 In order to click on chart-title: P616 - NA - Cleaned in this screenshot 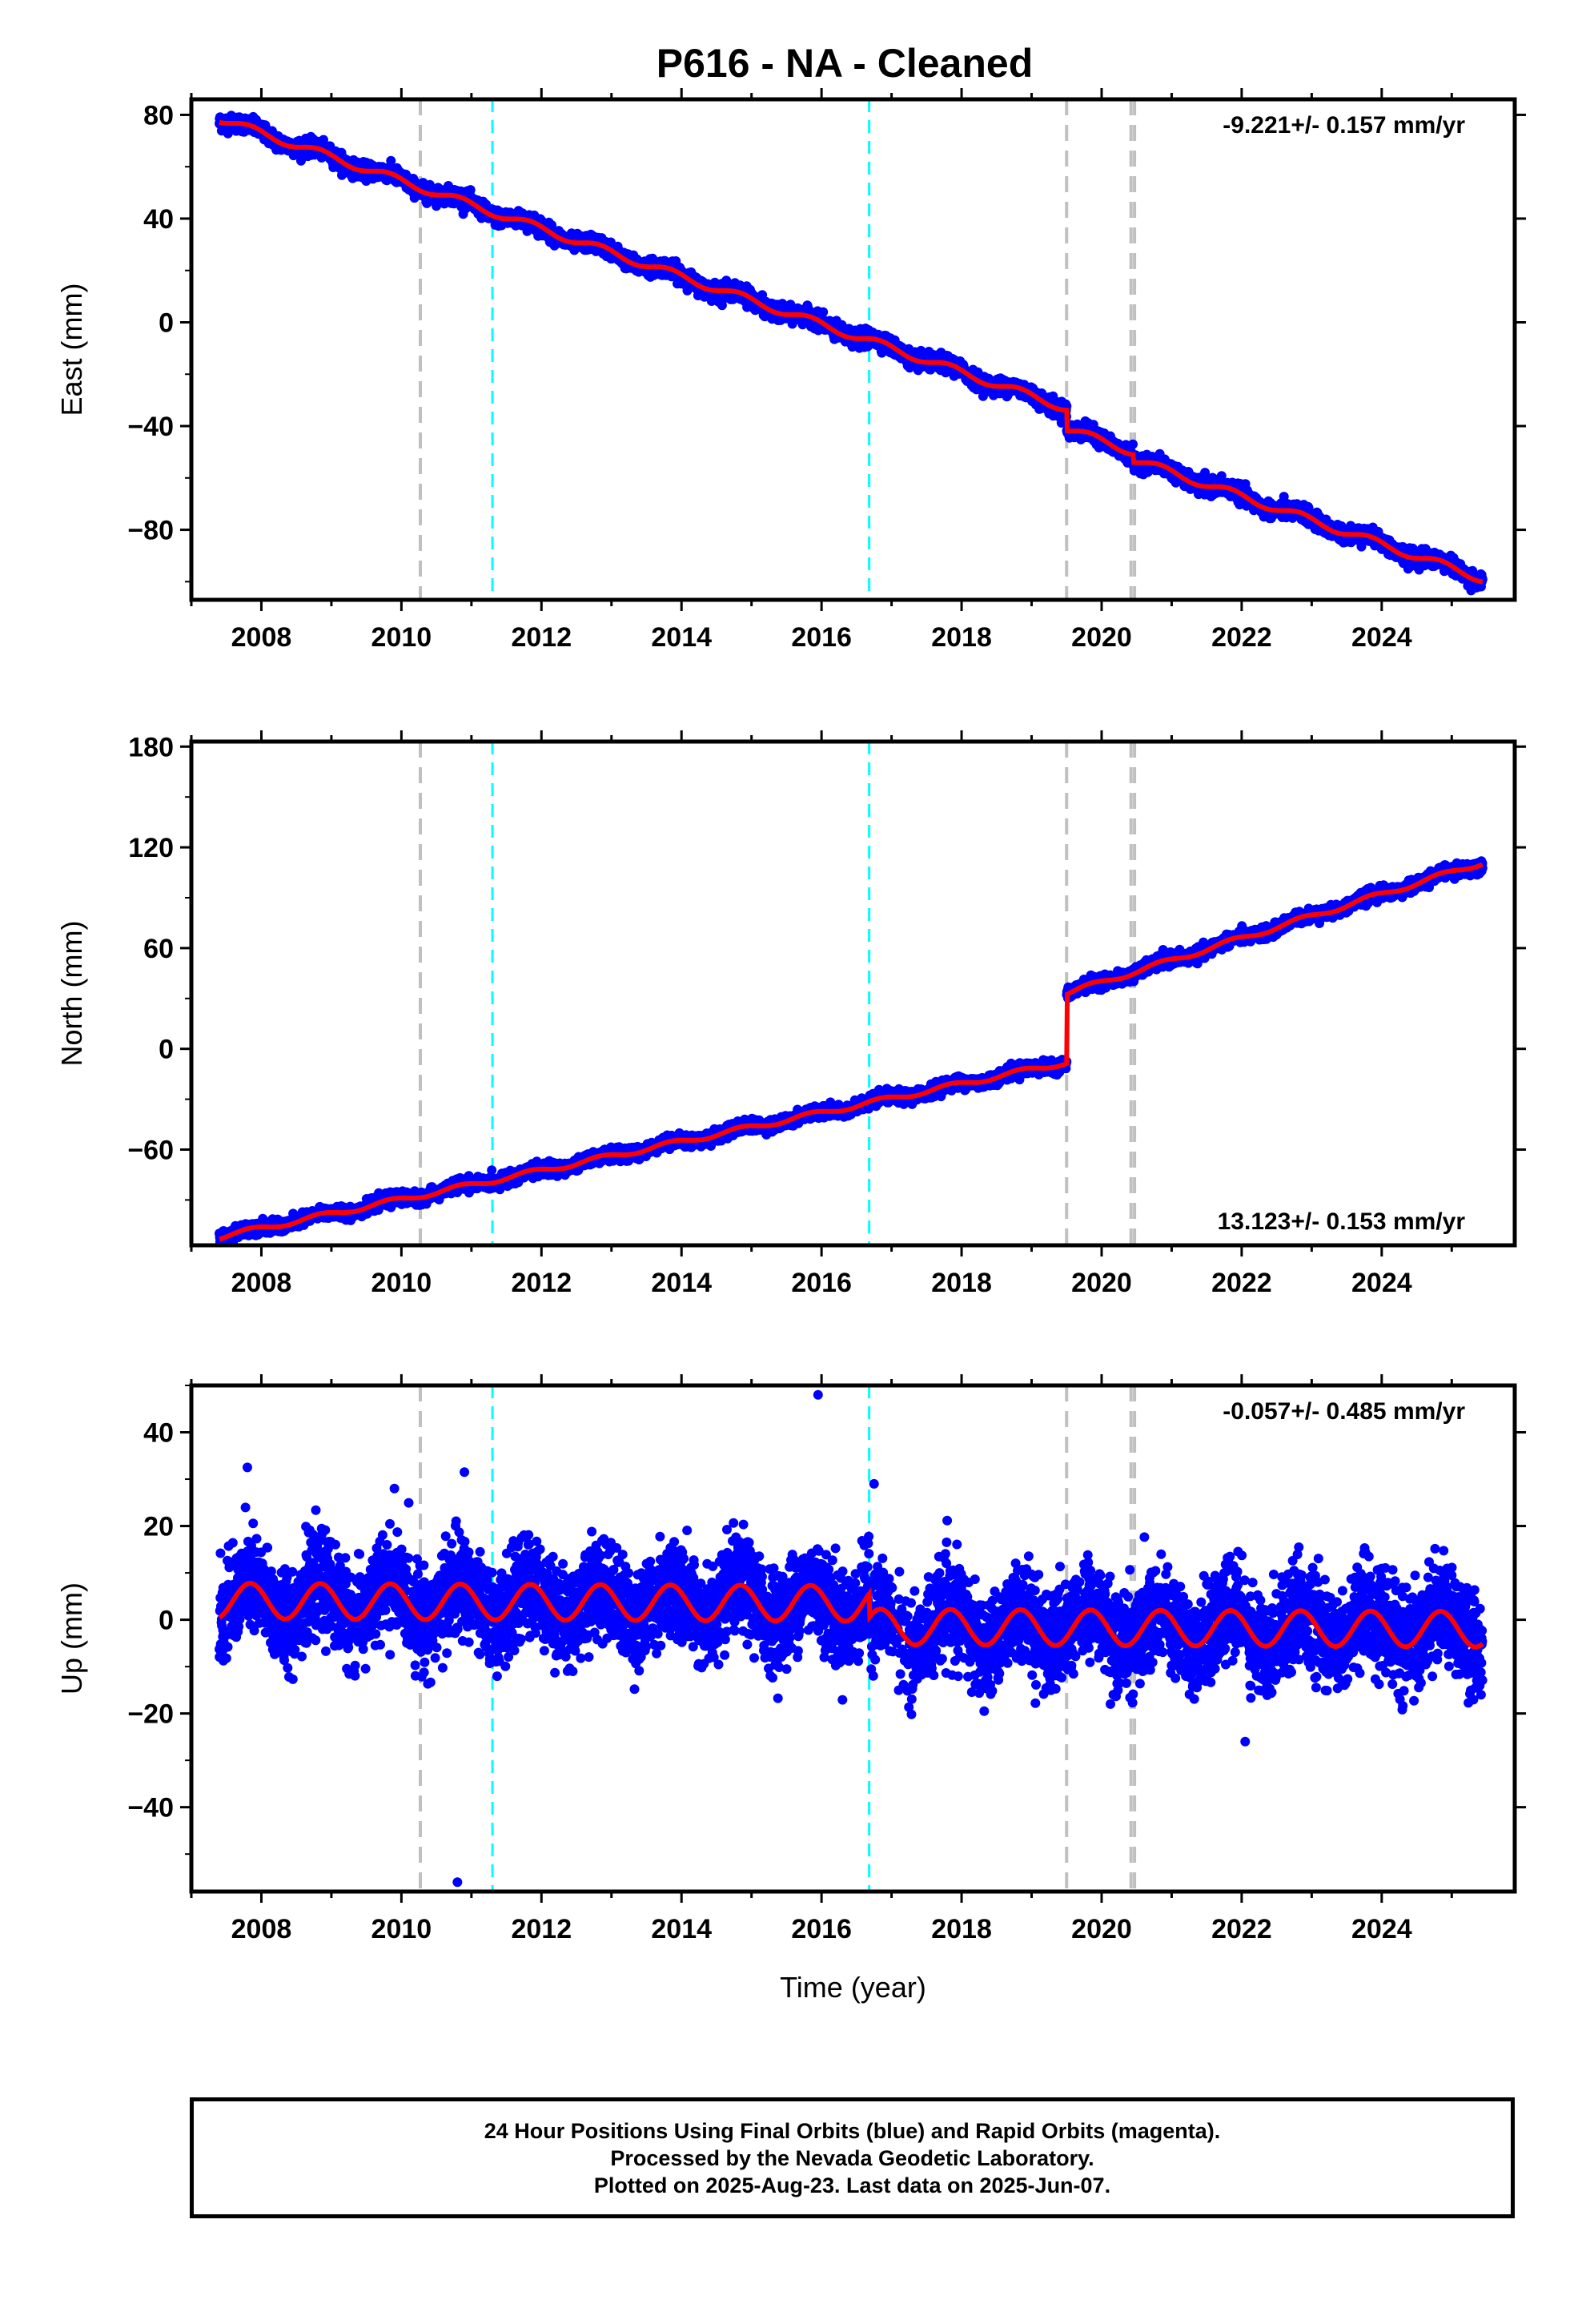, I will do `click(845, 63)`.